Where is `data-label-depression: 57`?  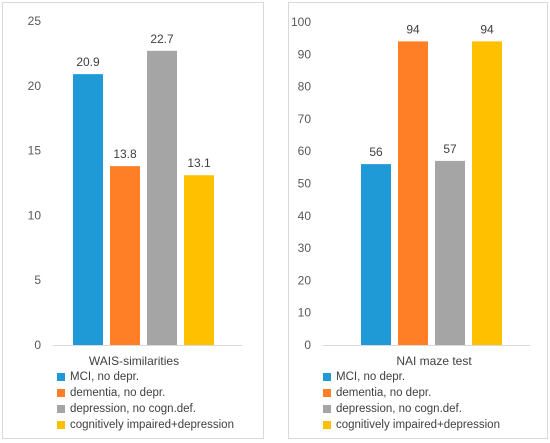 data-label-depression: 57 is located at coordinates (450, 149).